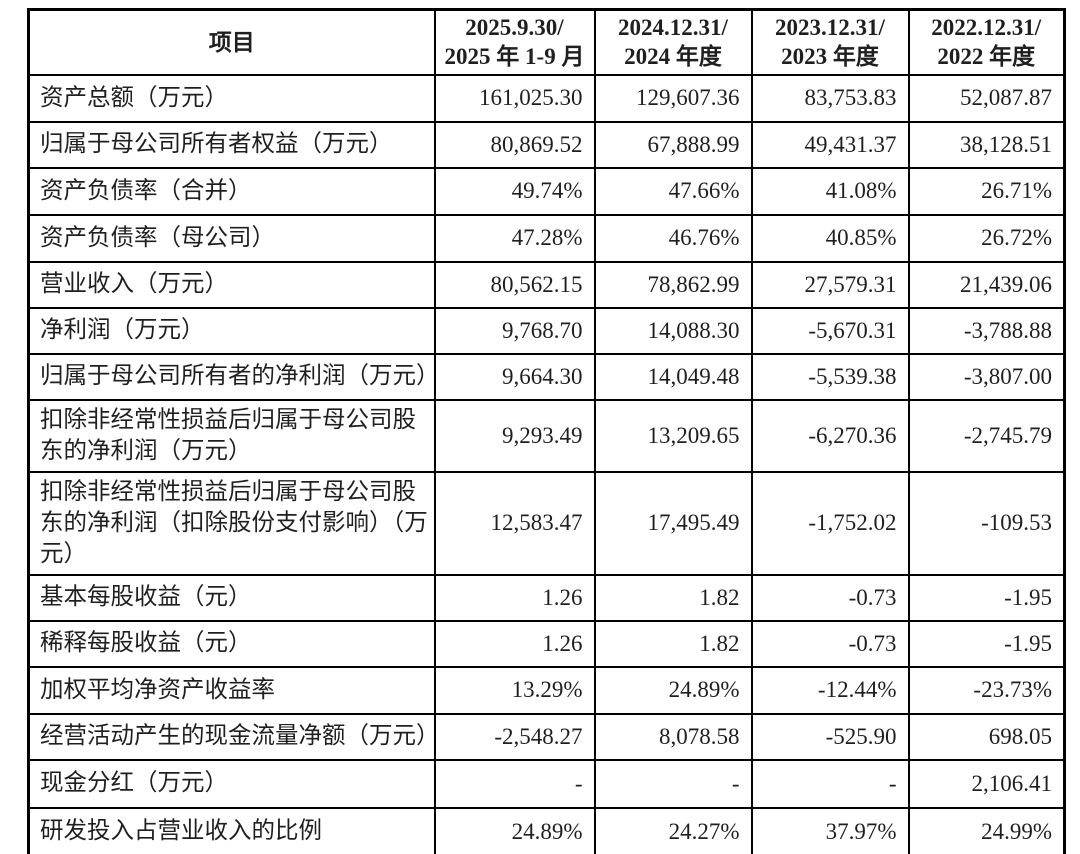  I want to click on cell-value: 129,607.36, so click(673, 98).